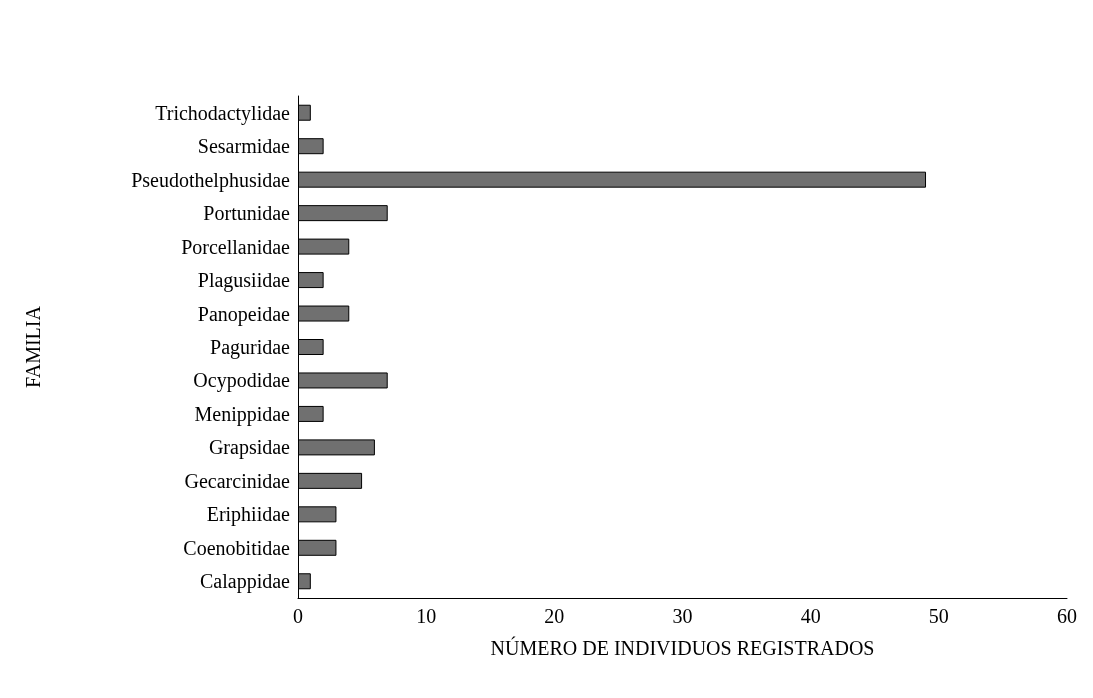  I want to click on y-tick-label: Sesarmidae, so click(244, 146).